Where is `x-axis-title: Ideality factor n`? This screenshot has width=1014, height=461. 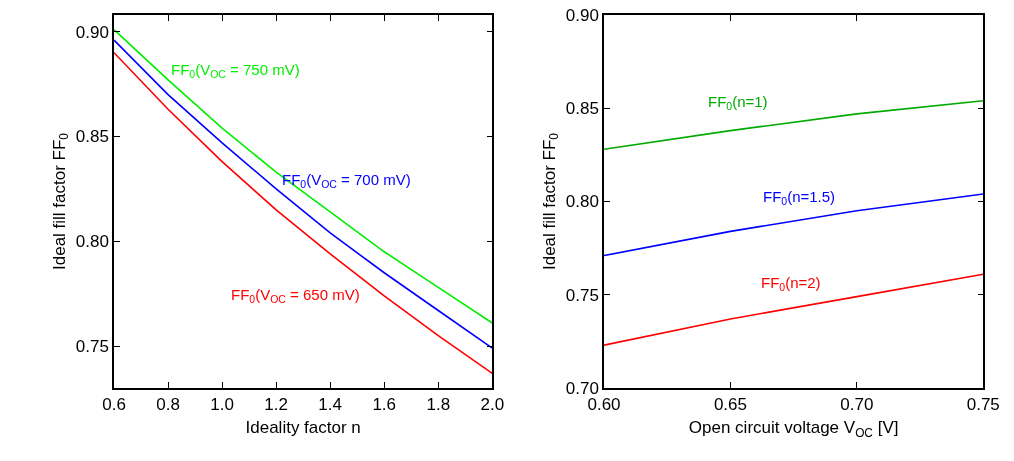
x-axis-title: Ideality factor n is located at coordinates (303, 428).